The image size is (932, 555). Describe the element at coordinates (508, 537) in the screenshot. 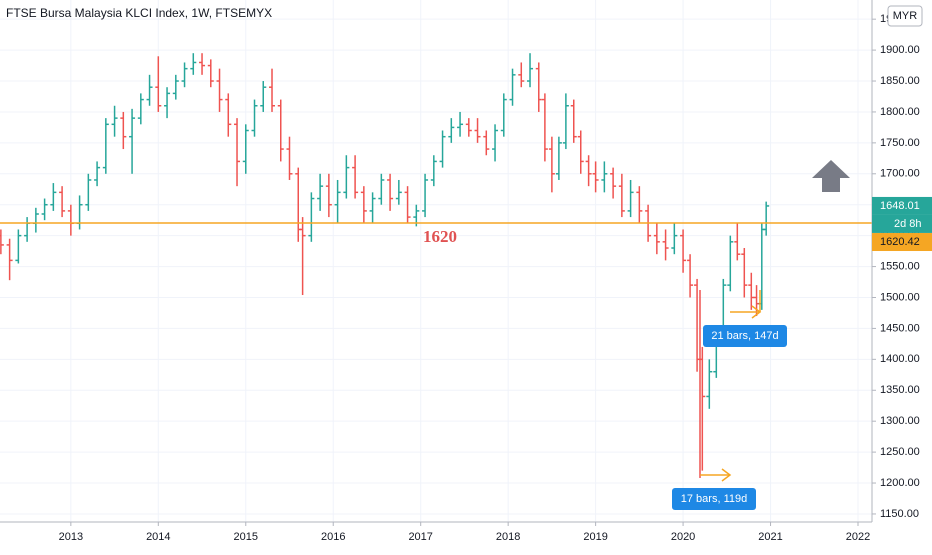

I see `x-tick-label: 2018` at that location.